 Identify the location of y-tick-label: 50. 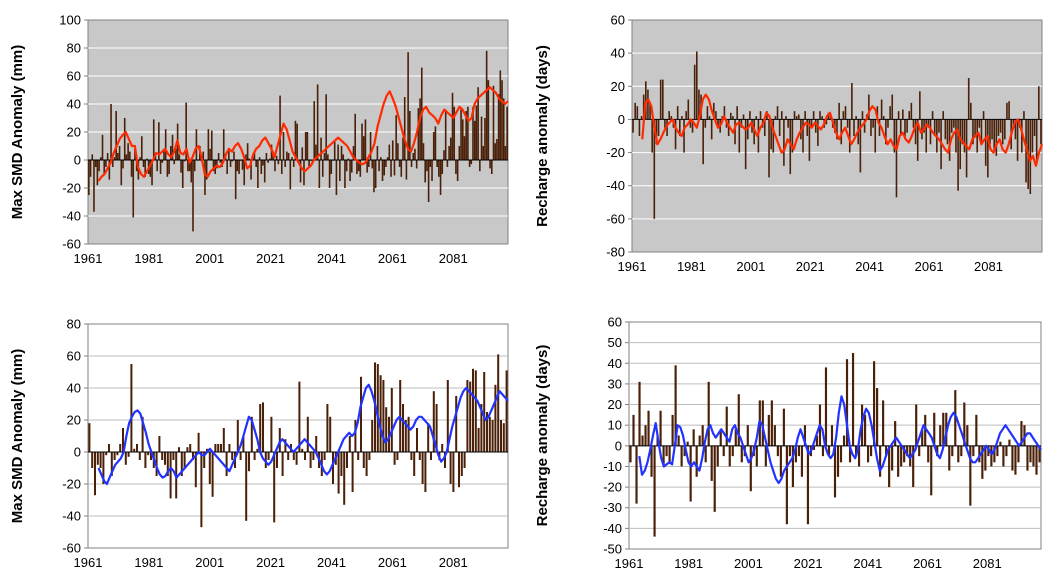
(615, 342).